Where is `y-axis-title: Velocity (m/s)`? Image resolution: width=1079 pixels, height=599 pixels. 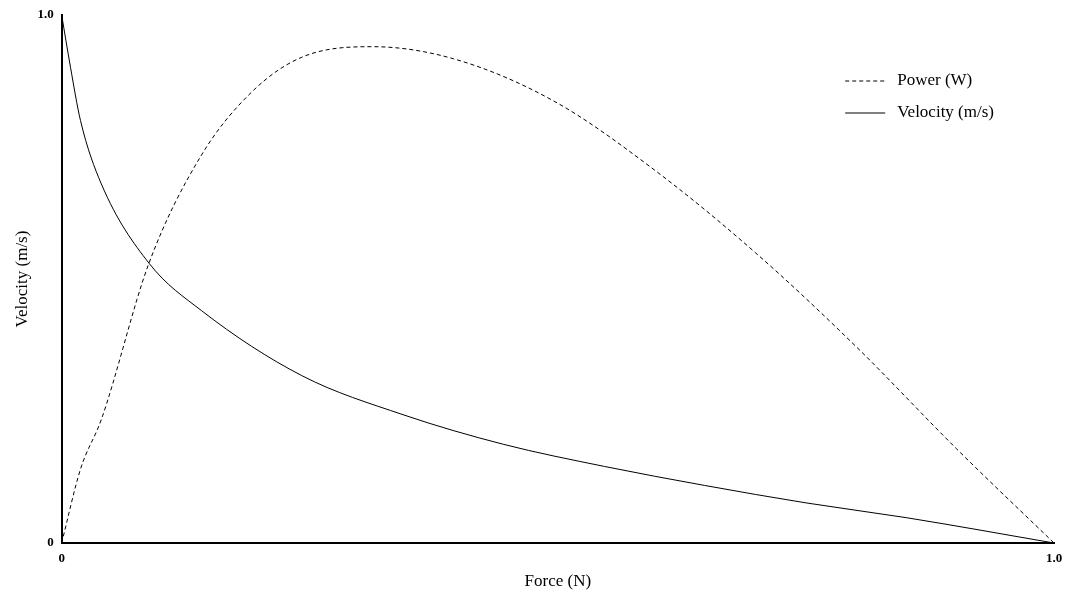 y-axis-title: Velocity (m/s) is located at coordinates (21, 279).